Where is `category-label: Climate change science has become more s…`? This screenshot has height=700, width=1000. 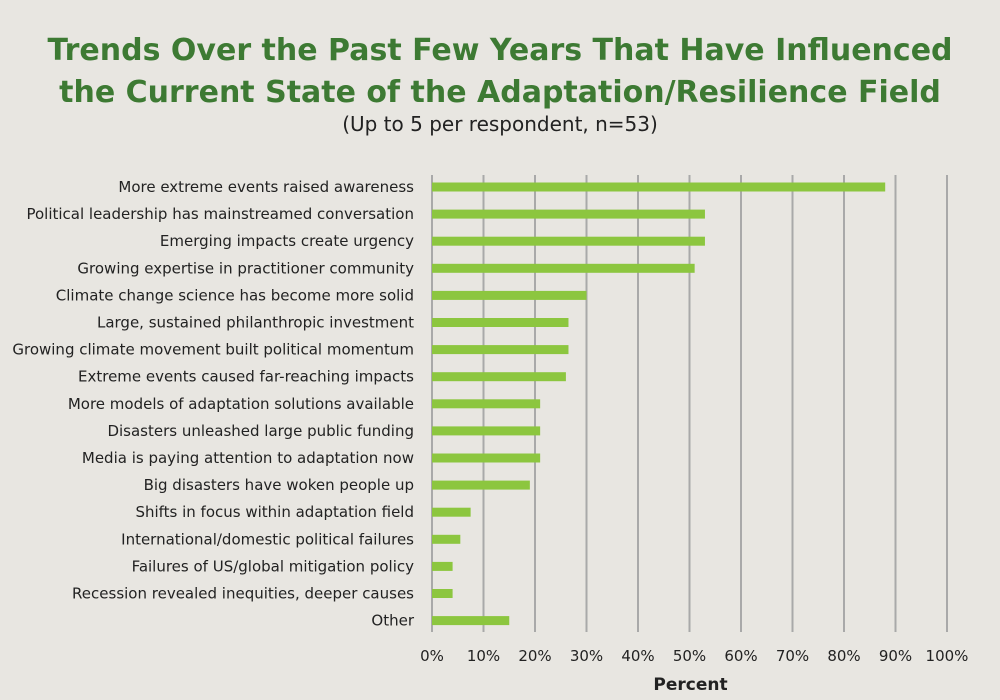
category-label: Climate change science has become more s… is located at coordinates (235, 295).